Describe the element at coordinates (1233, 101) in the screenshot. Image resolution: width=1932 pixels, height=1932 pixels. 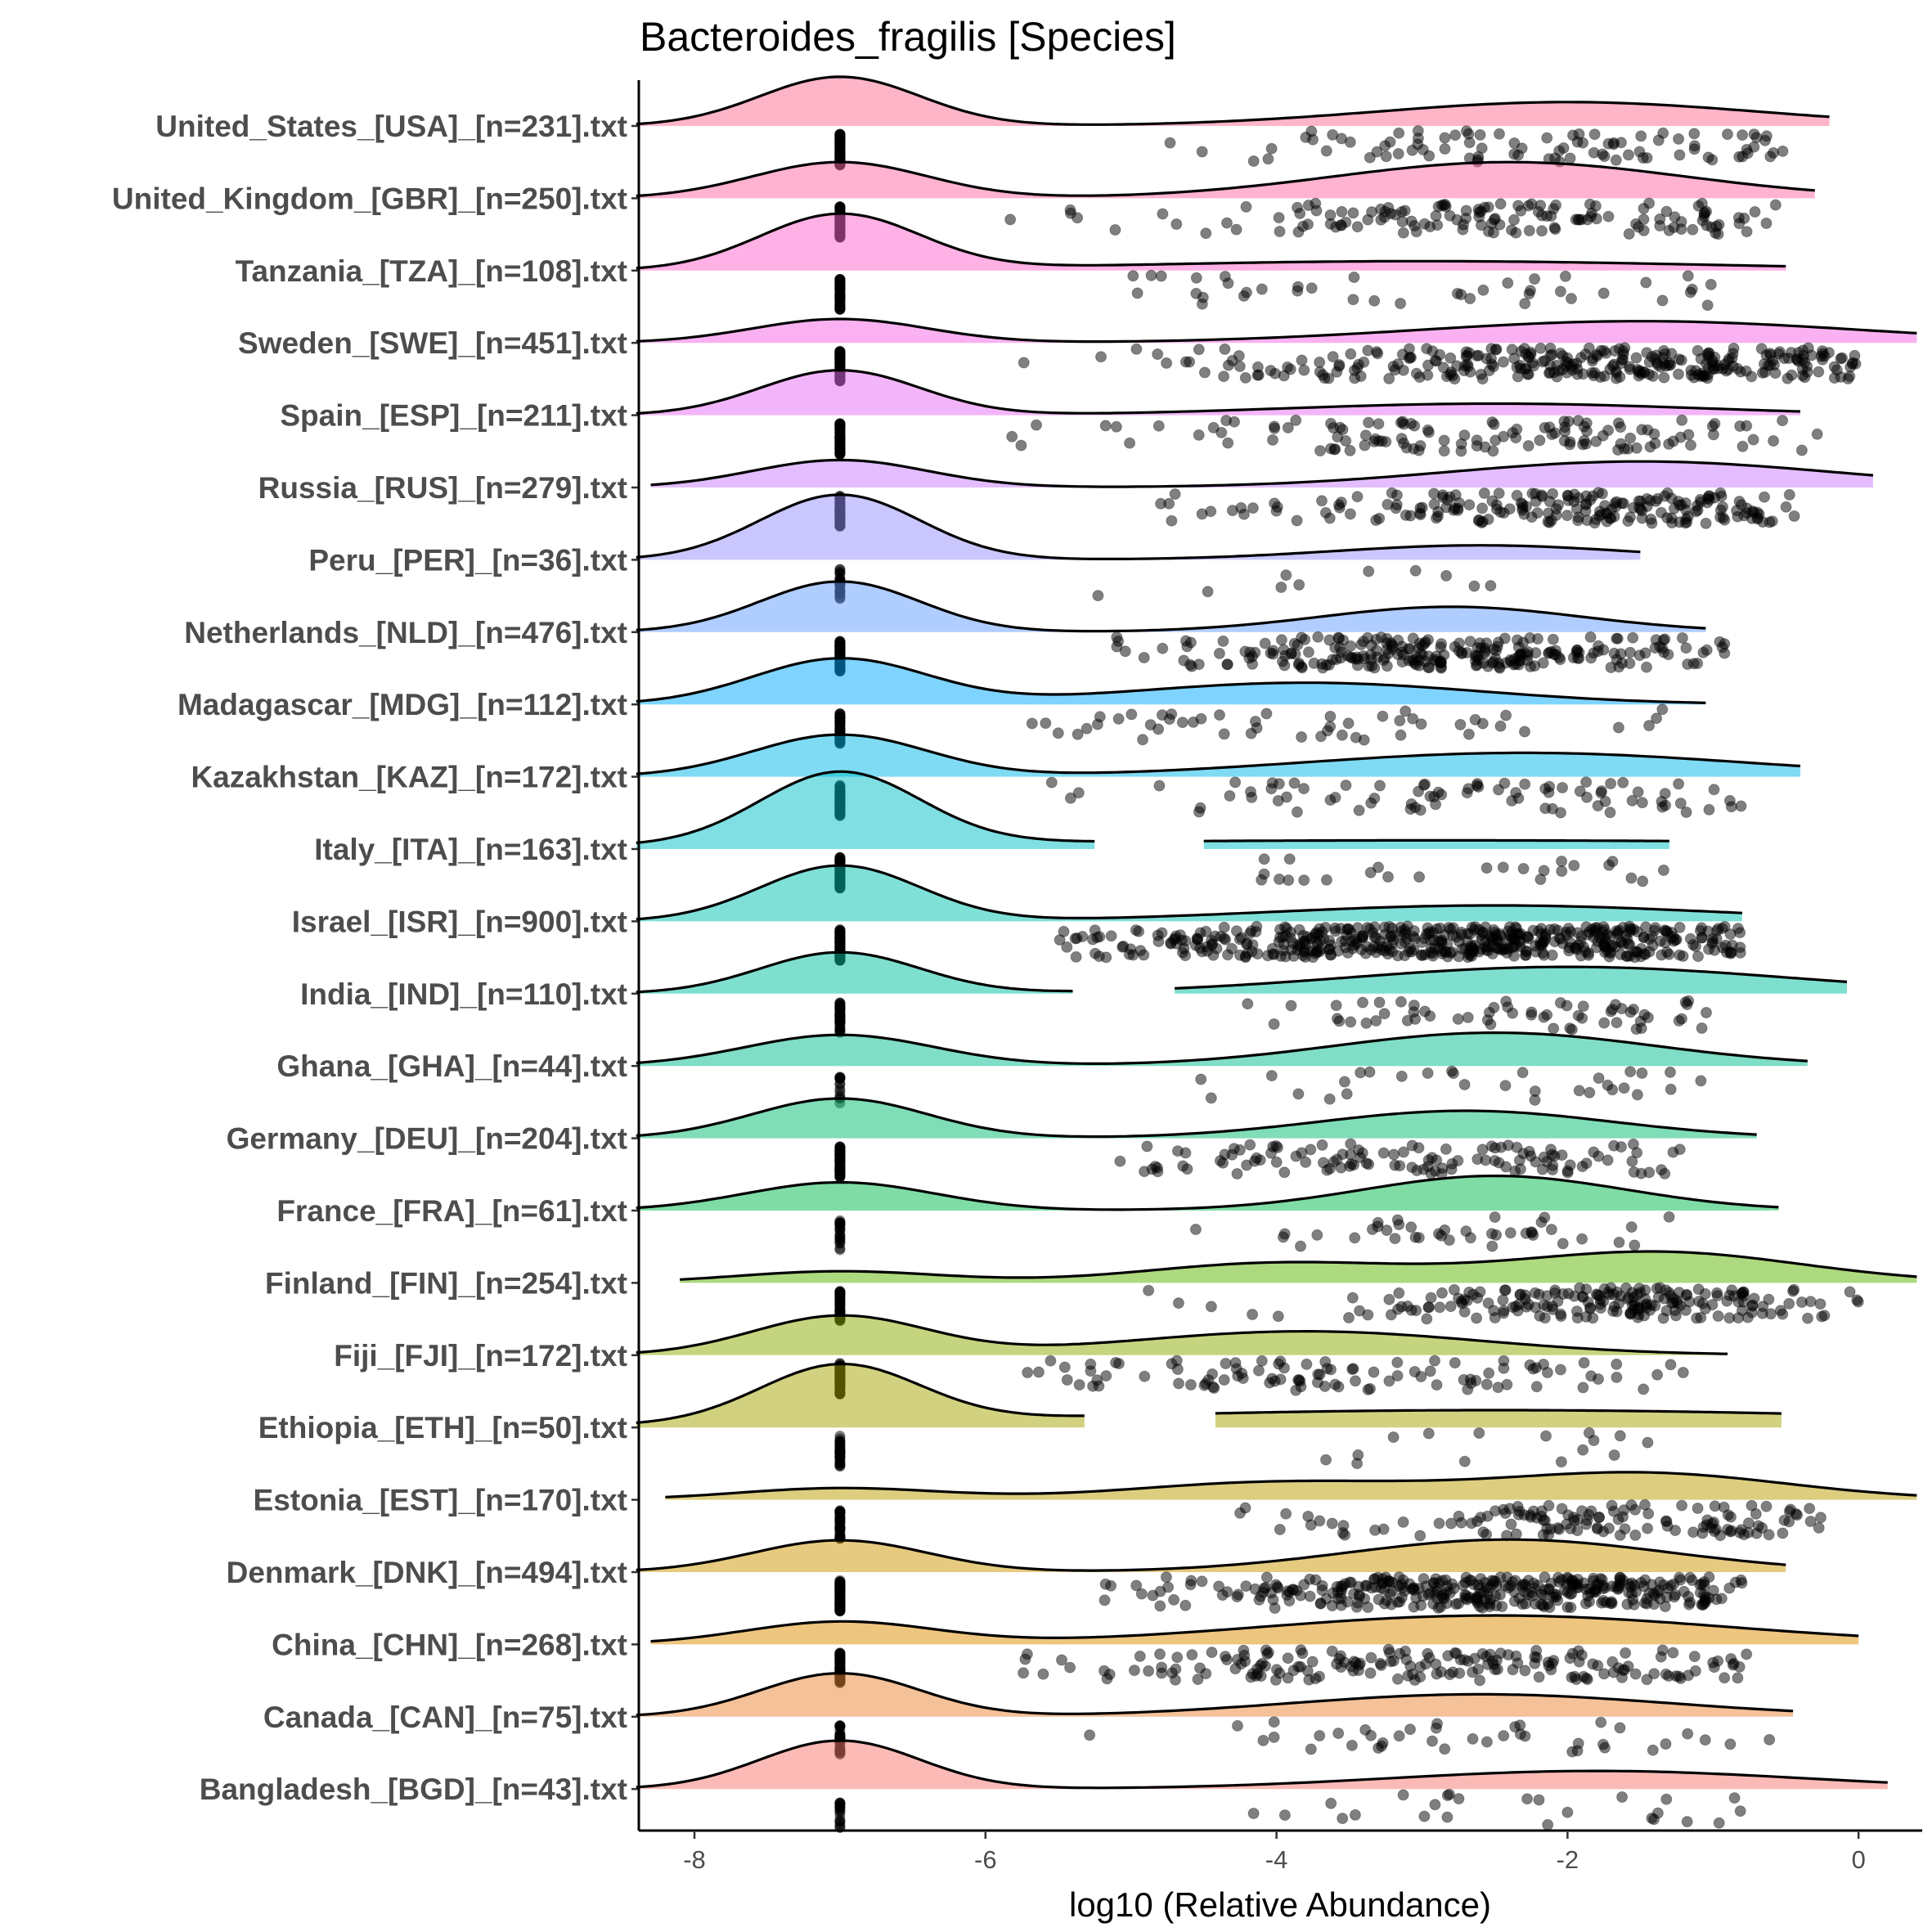
I see `density-fill` at that location.